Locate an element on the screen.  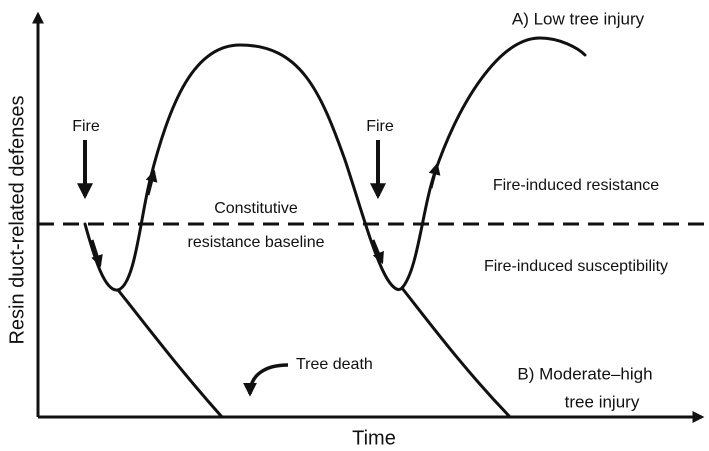
label: A) Low tree injury is located at coordinates (578, 18).